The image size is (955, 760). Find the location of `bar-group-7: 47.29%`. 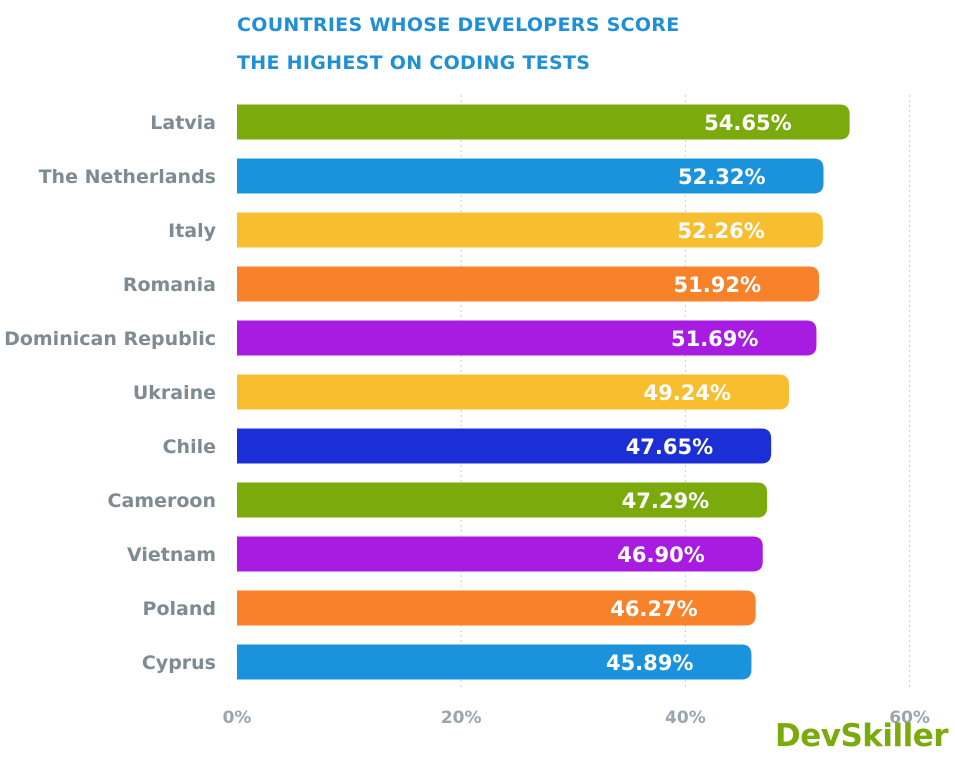

bar-group-7: 47.29% is located at coordinates (502, 500).